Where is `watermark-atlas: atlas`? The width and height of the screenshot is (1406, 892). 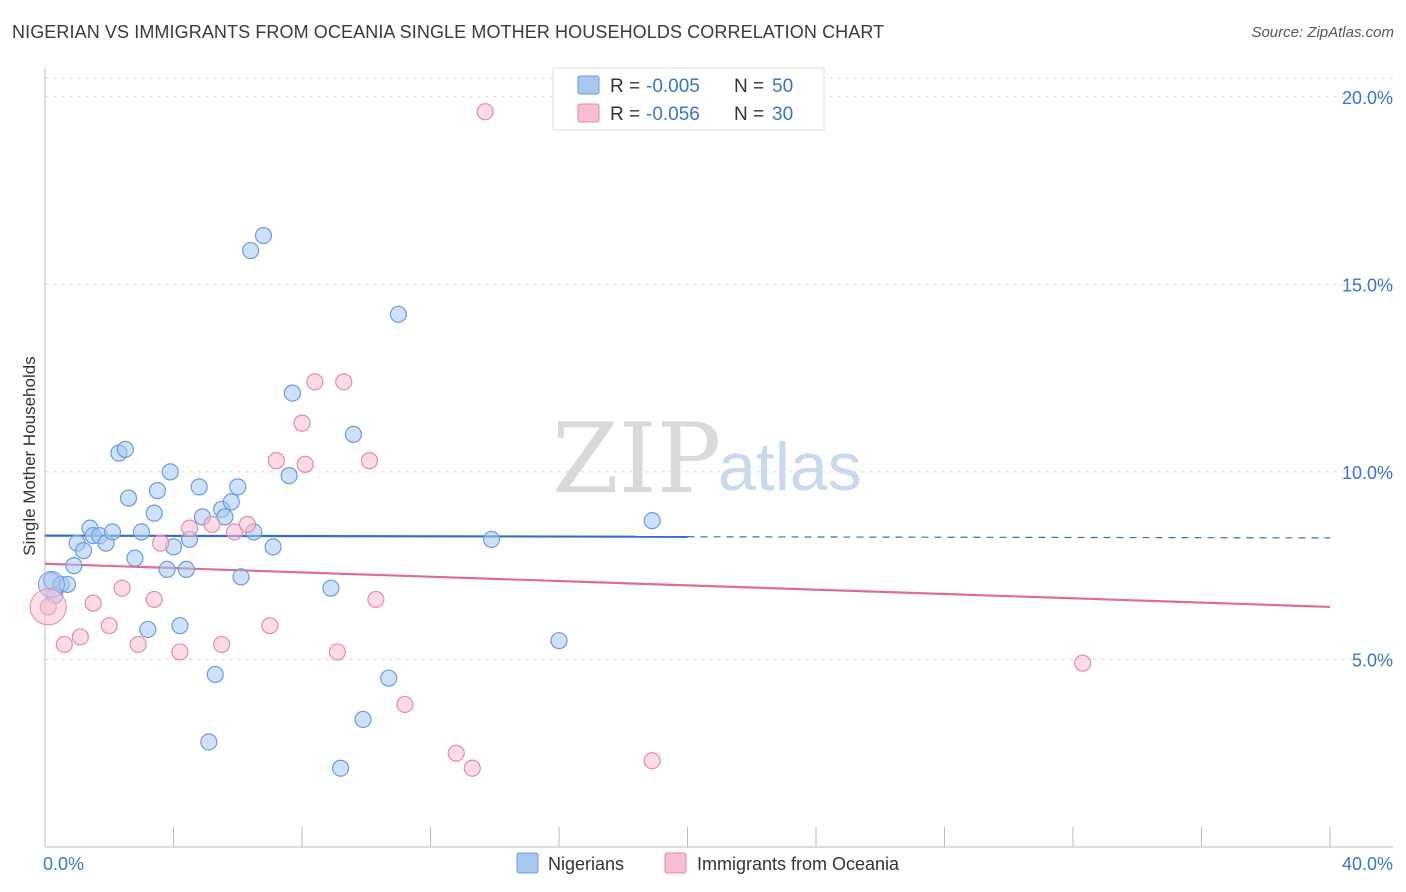 watermark-atlas: atlas is located at coordinates (790, 467).